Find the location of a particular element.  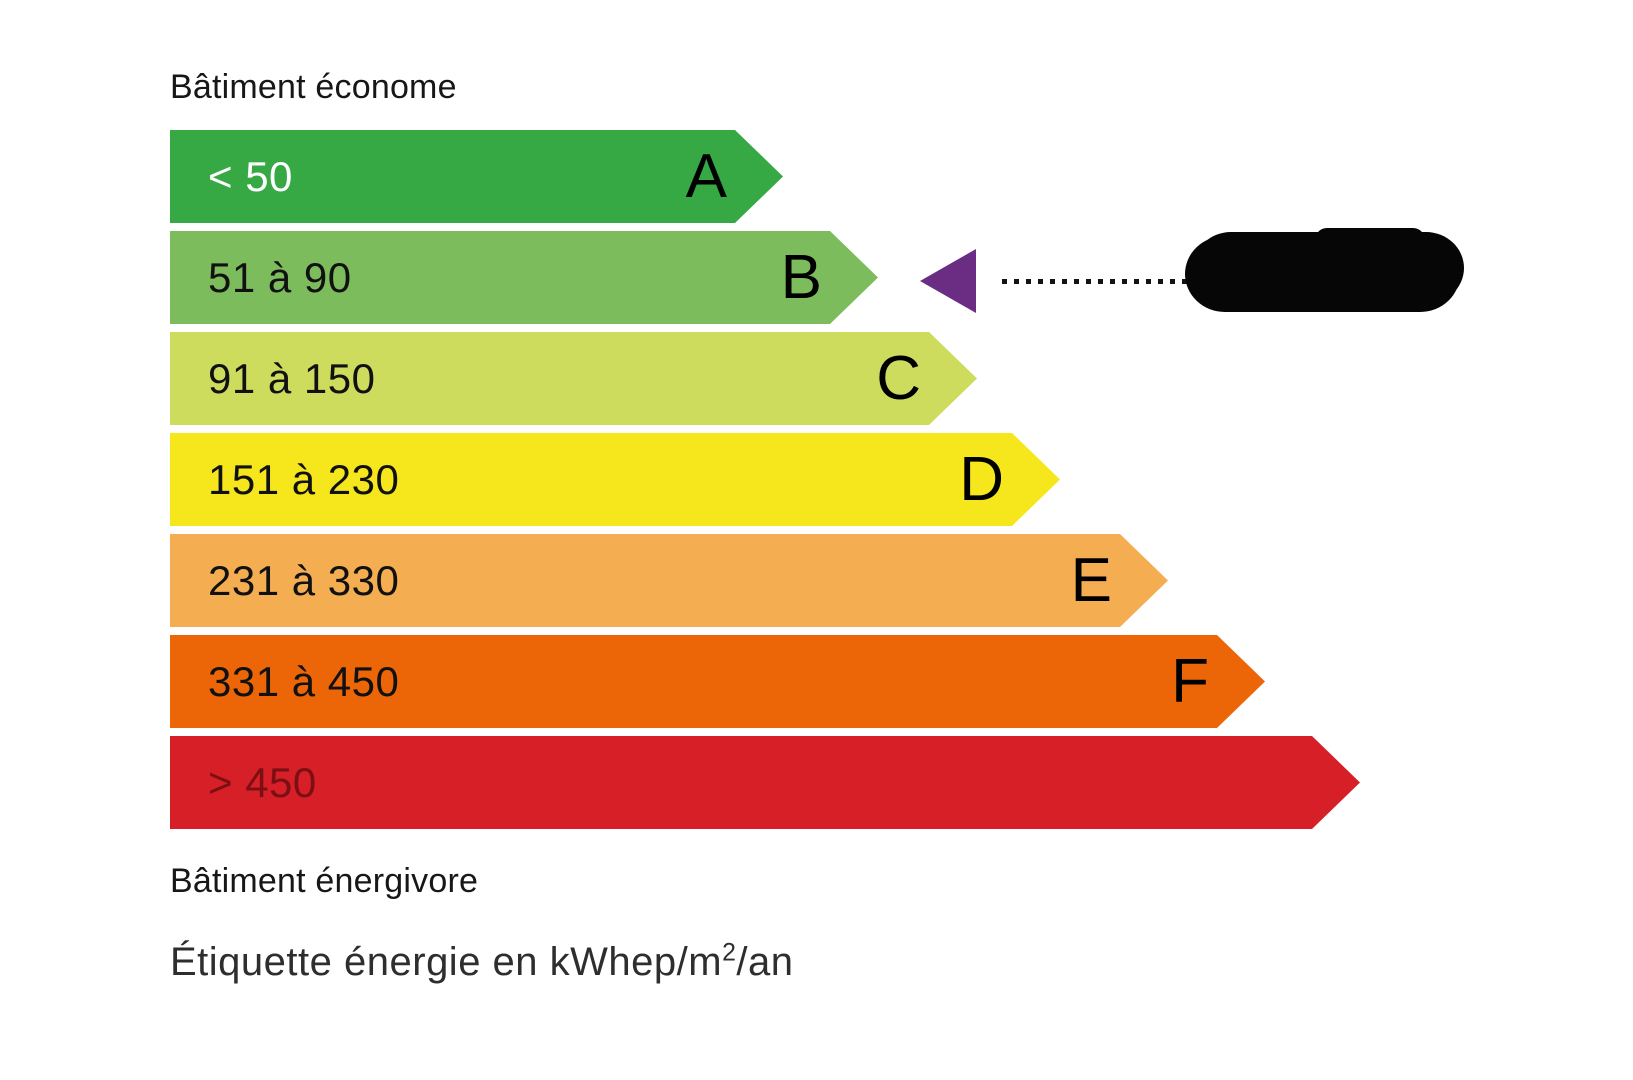

energy-band-c: 91 à 150 C is located at coordinates (573, 378).